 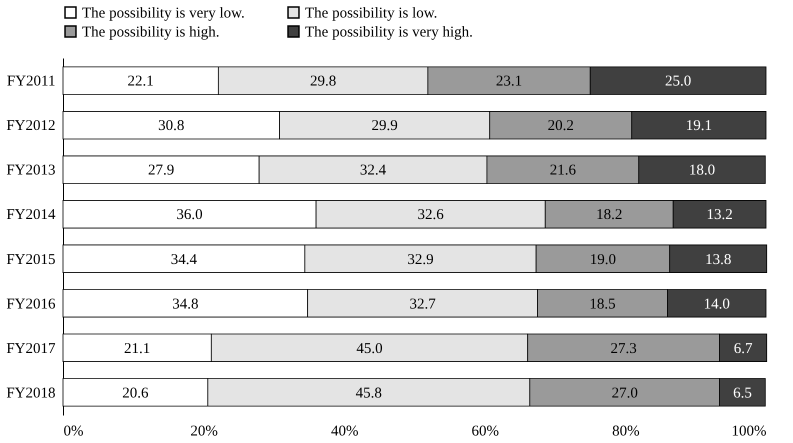 I want to click on data-label: 19.0, so click(x=603, y=260).